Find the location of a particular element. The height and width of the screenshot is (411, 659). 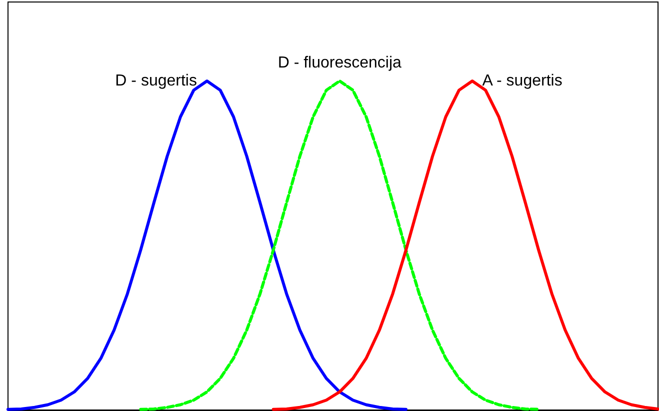

series-label: A - sugertis is located at coordinates (522, 81).